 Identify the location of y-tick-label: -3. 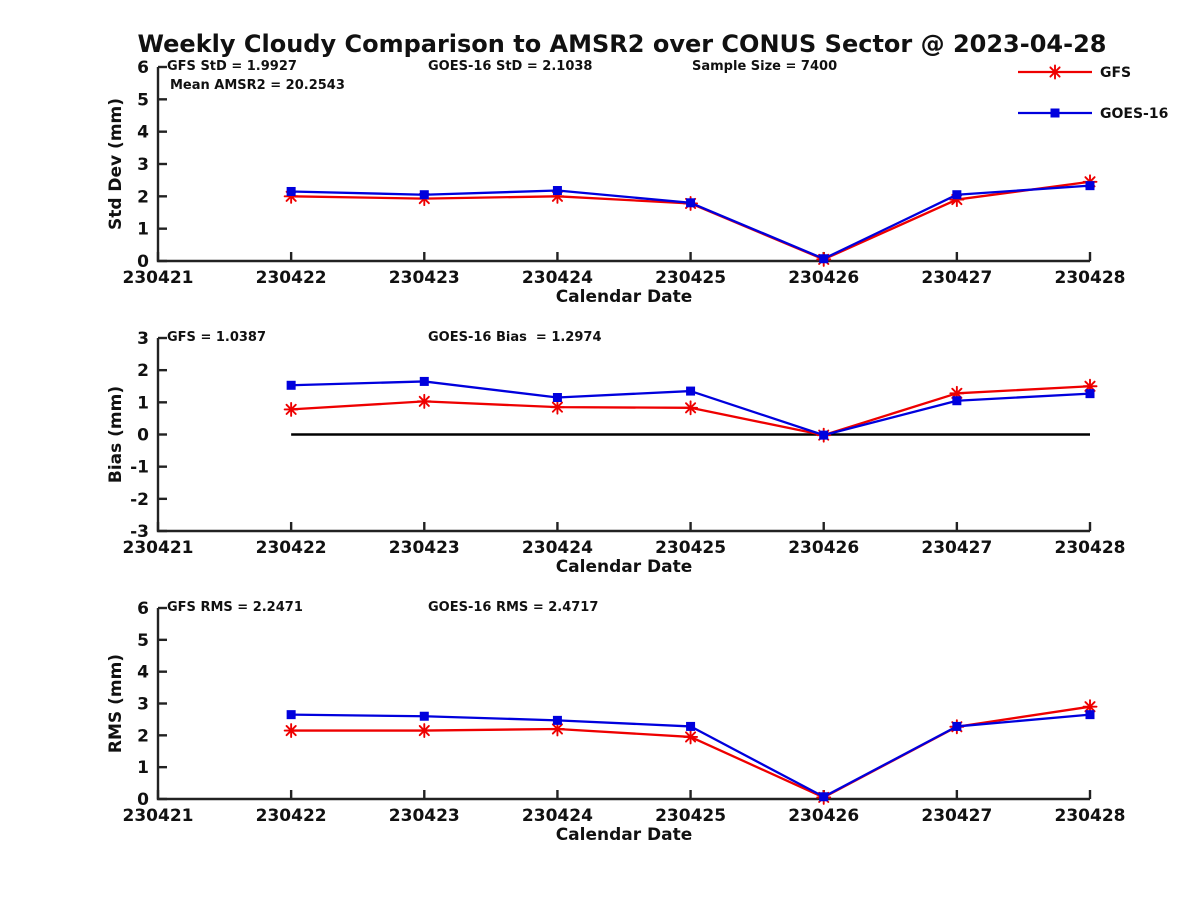
(139, 532).